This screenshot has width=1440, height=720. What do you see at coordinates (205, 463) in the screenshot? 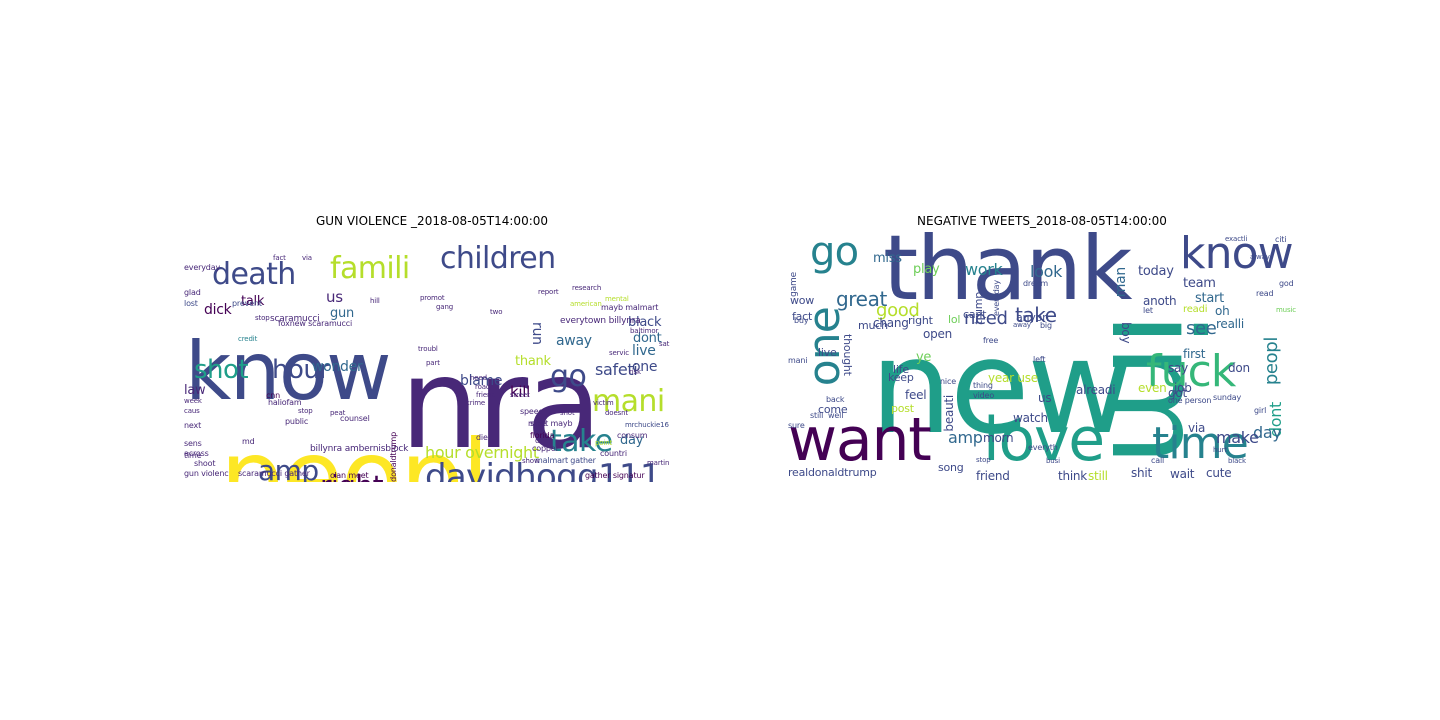
I see `cloud-word: shoot` at bounding box center [205, 463].